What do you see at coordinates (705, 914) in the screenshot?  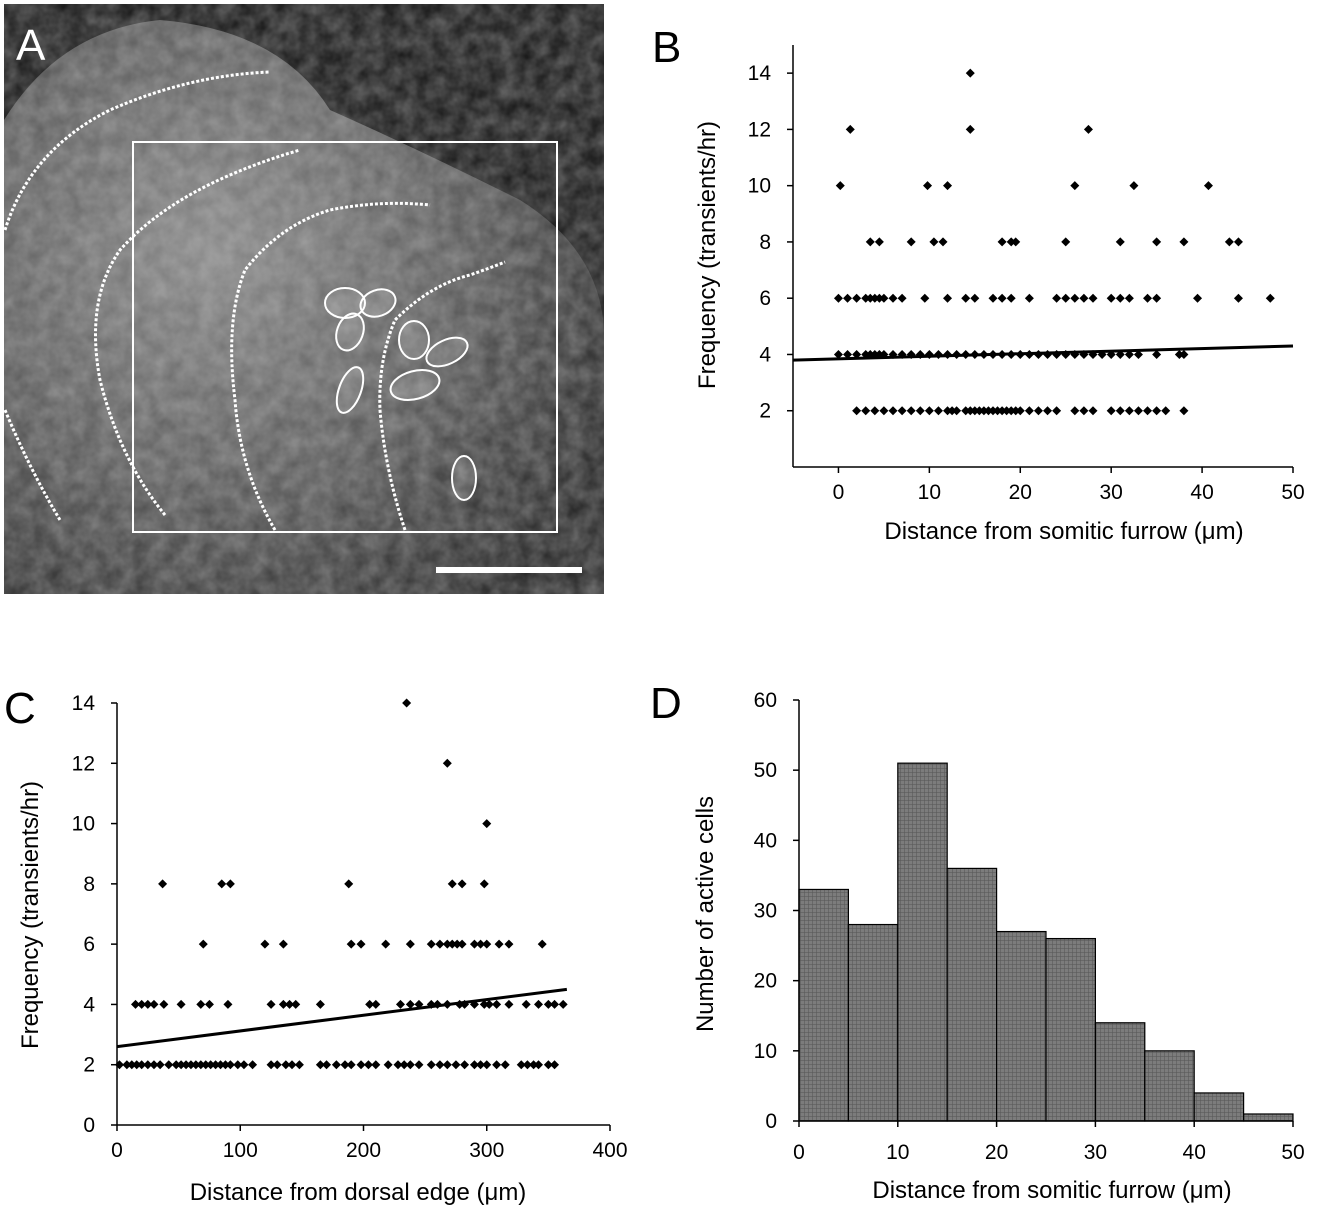 I see `y-axis-label: Number of active cells` at bounding box center [705, 914].